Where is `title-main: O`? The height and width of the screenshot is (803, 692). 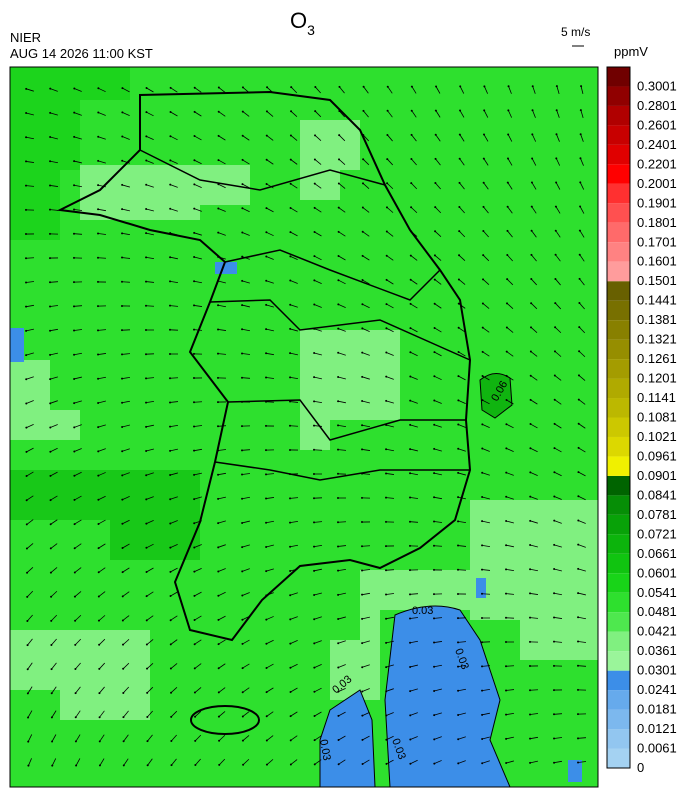
title-main: O is located at coordinates (298, 20).